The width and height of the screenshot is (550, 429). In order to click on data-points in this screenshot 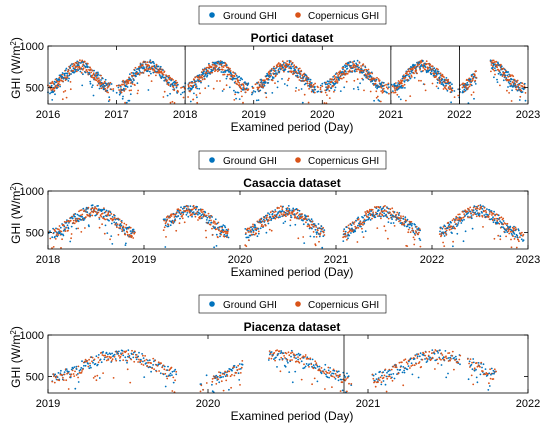, I will do `click(286, 226)`.